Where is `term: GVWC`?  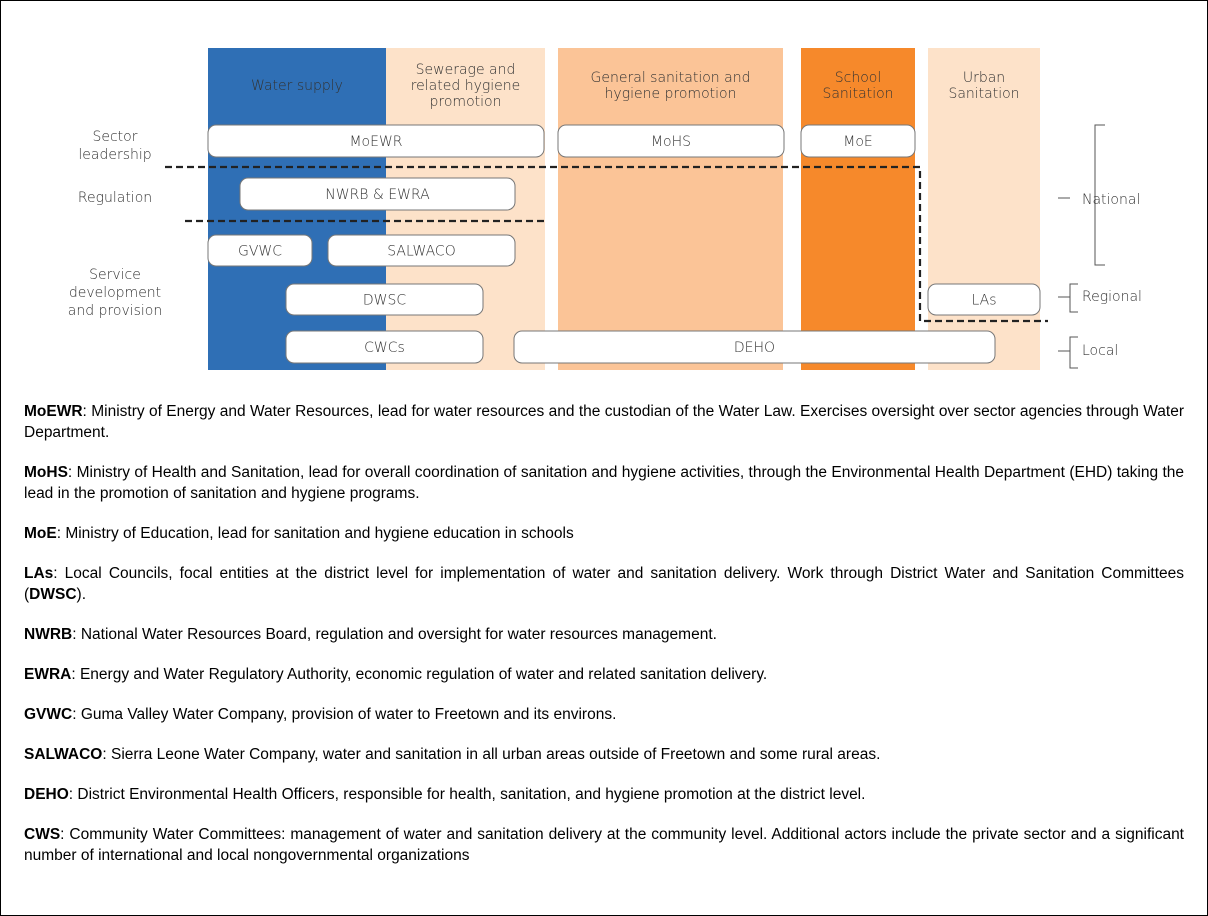 term: GVWC is located at coordinates (48, 714).